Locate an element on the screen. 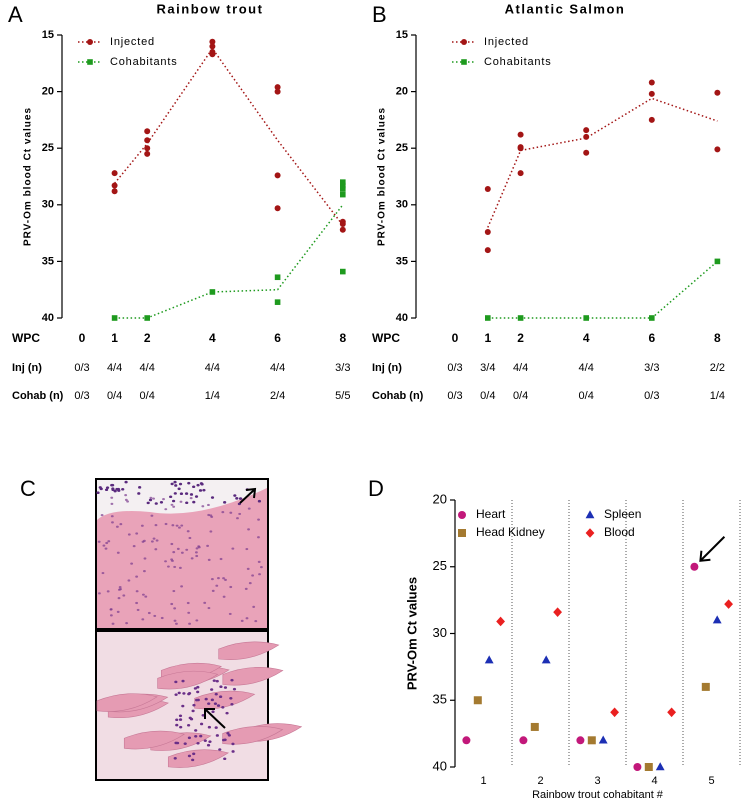 This screenshot has height=802, width=744. legend-label: Blood is located at coordinates (619, 532).